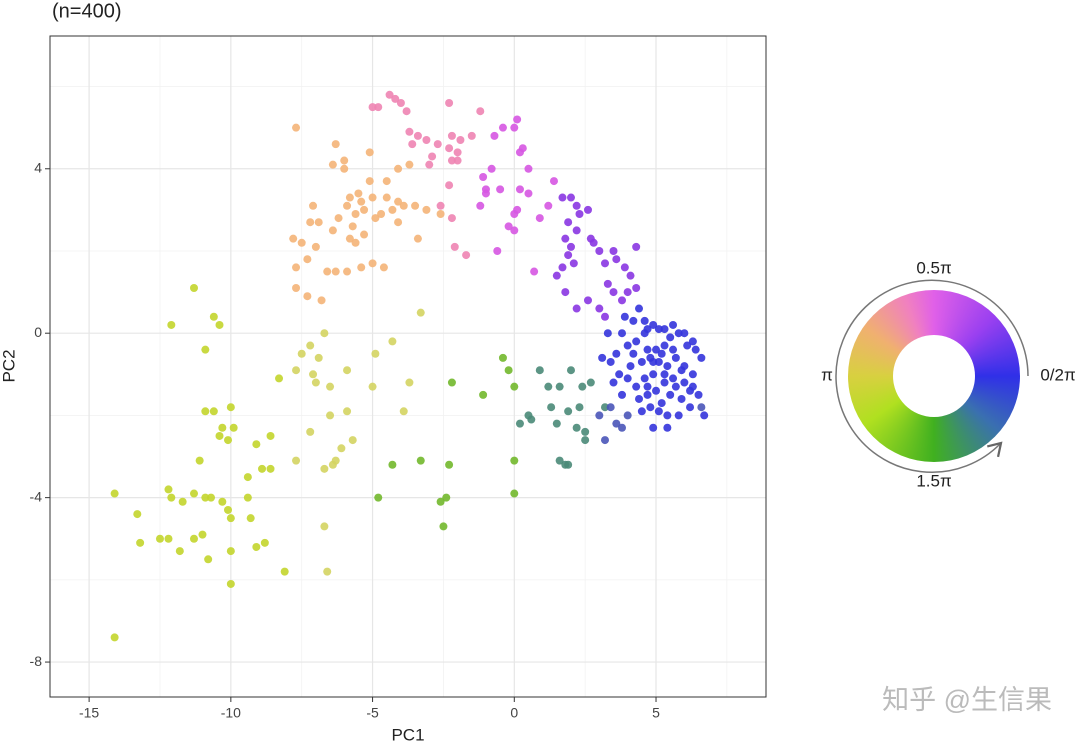  Describe the element at coordinates (36, 661) in the screenshot. I see `y-tick-label: -8` at that location.